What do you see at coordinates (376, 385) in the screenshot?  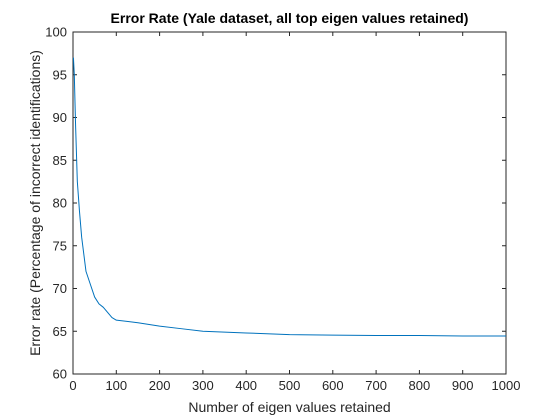 I see `x-tick-label: 700` at bounding box center [376, 385].